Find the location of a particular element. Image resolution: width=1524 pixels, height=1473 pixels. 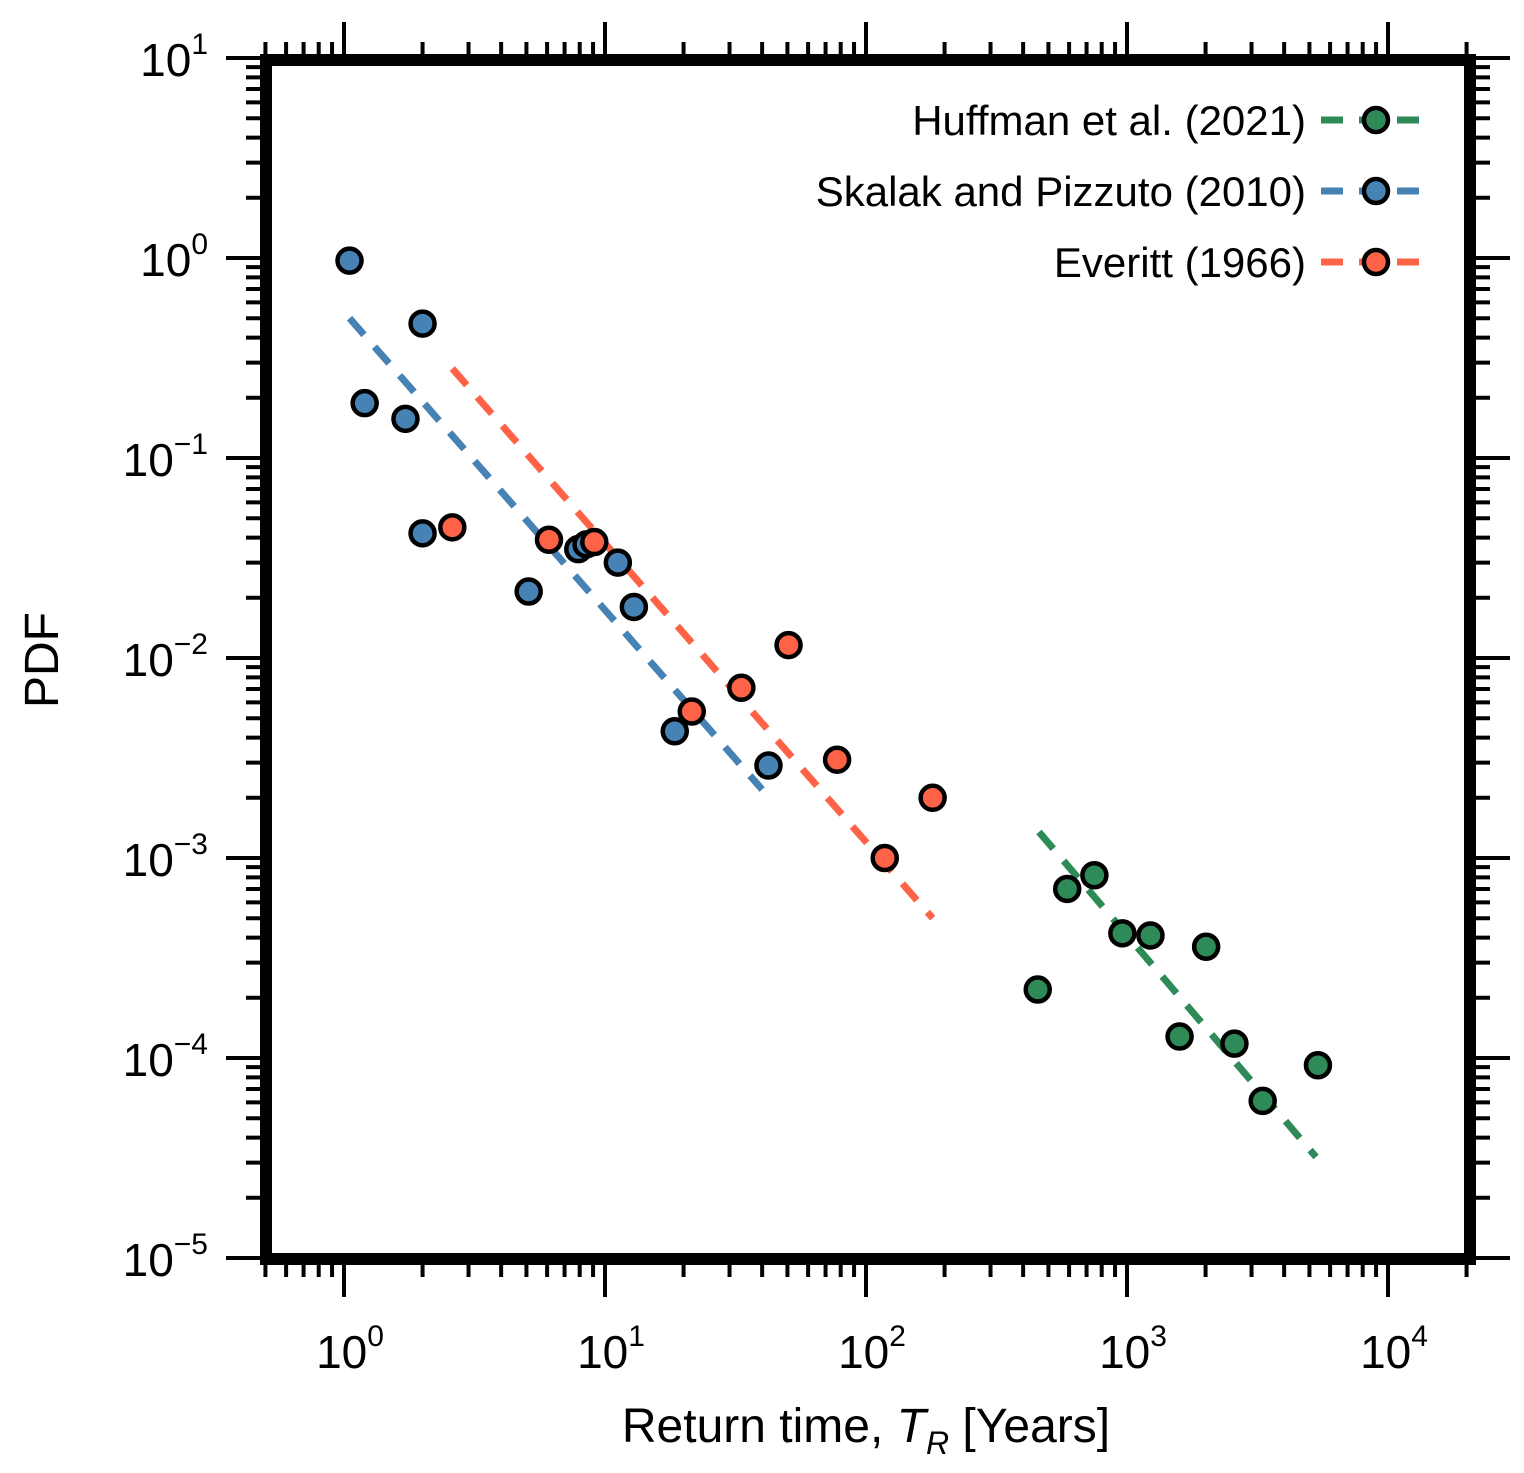

x-axis-label: Return time, TR [Years] is located at coordinates (866, 1430).